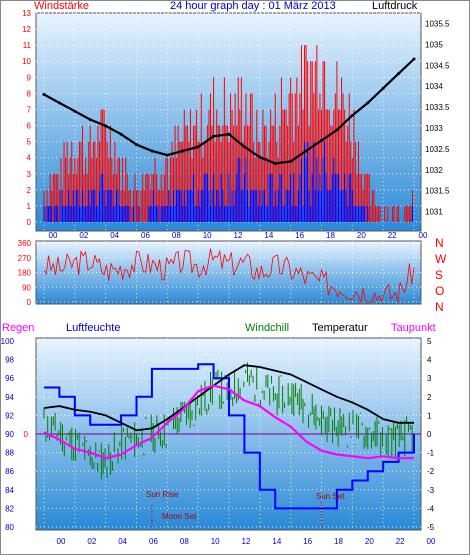  I want to click on temperature-y-tick: 2, so click(429, 397).